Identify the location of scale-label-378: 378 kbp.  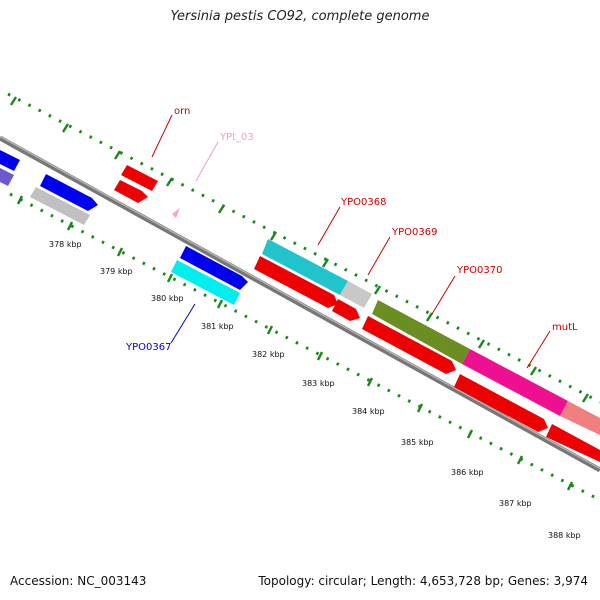
(65, 244).